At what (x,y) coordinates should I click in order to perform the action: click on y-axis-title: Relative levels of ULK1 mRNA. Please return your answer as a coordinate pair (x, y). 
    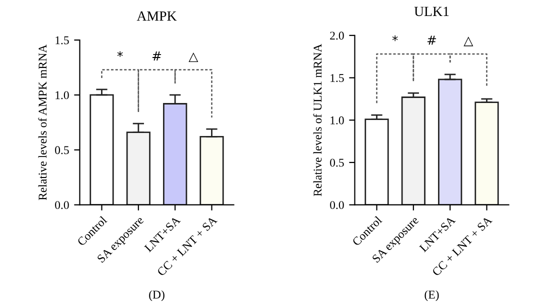
    Looking at the image, I should click on (317, 120).